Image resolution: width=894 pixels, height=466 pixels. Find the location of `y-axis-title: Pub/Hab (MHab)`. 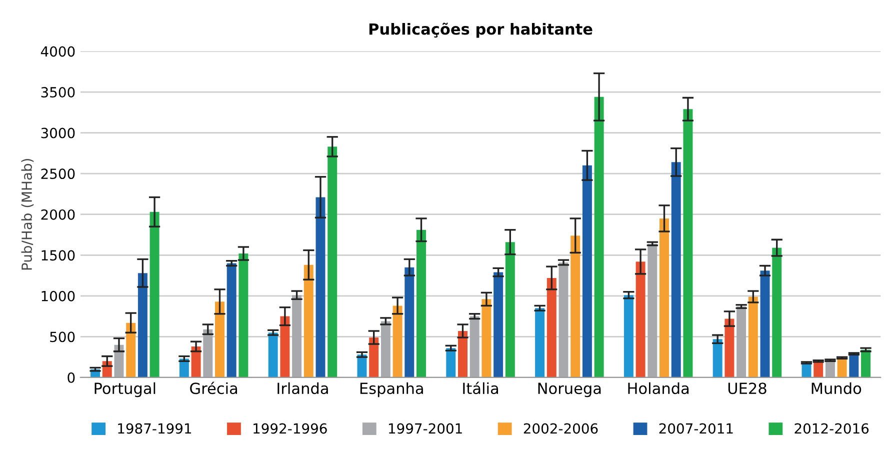

y-axis-title: Pub/Hab (MHab) is located at coordinates (27, 214).